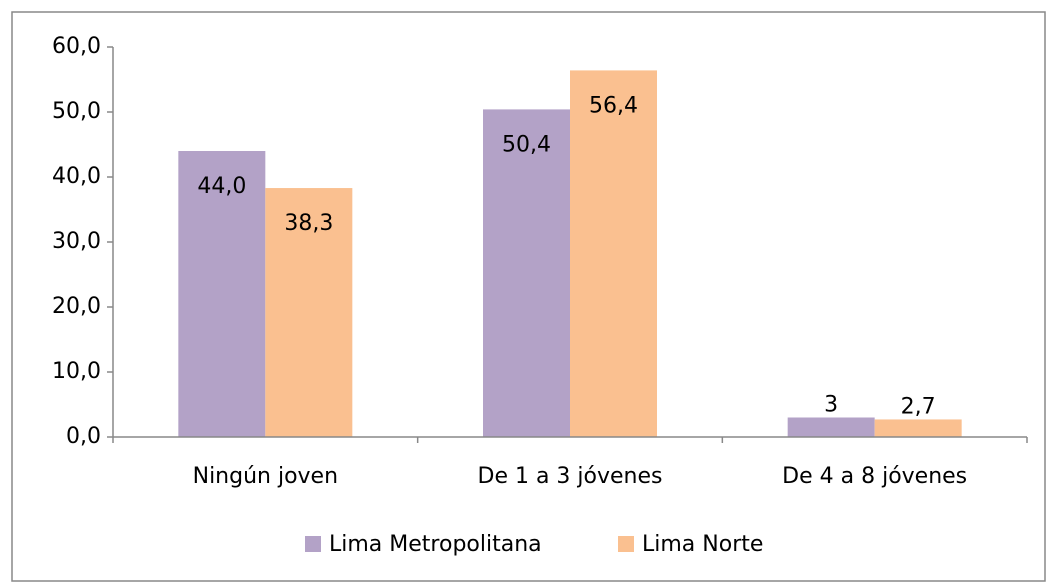  I want to click on y-tick-label: 10,0, so click(76, 371).